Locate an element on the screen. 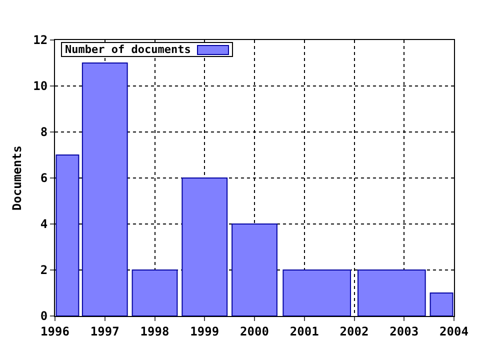  y-tick-label: 10 is located at coordinates (40, 86).